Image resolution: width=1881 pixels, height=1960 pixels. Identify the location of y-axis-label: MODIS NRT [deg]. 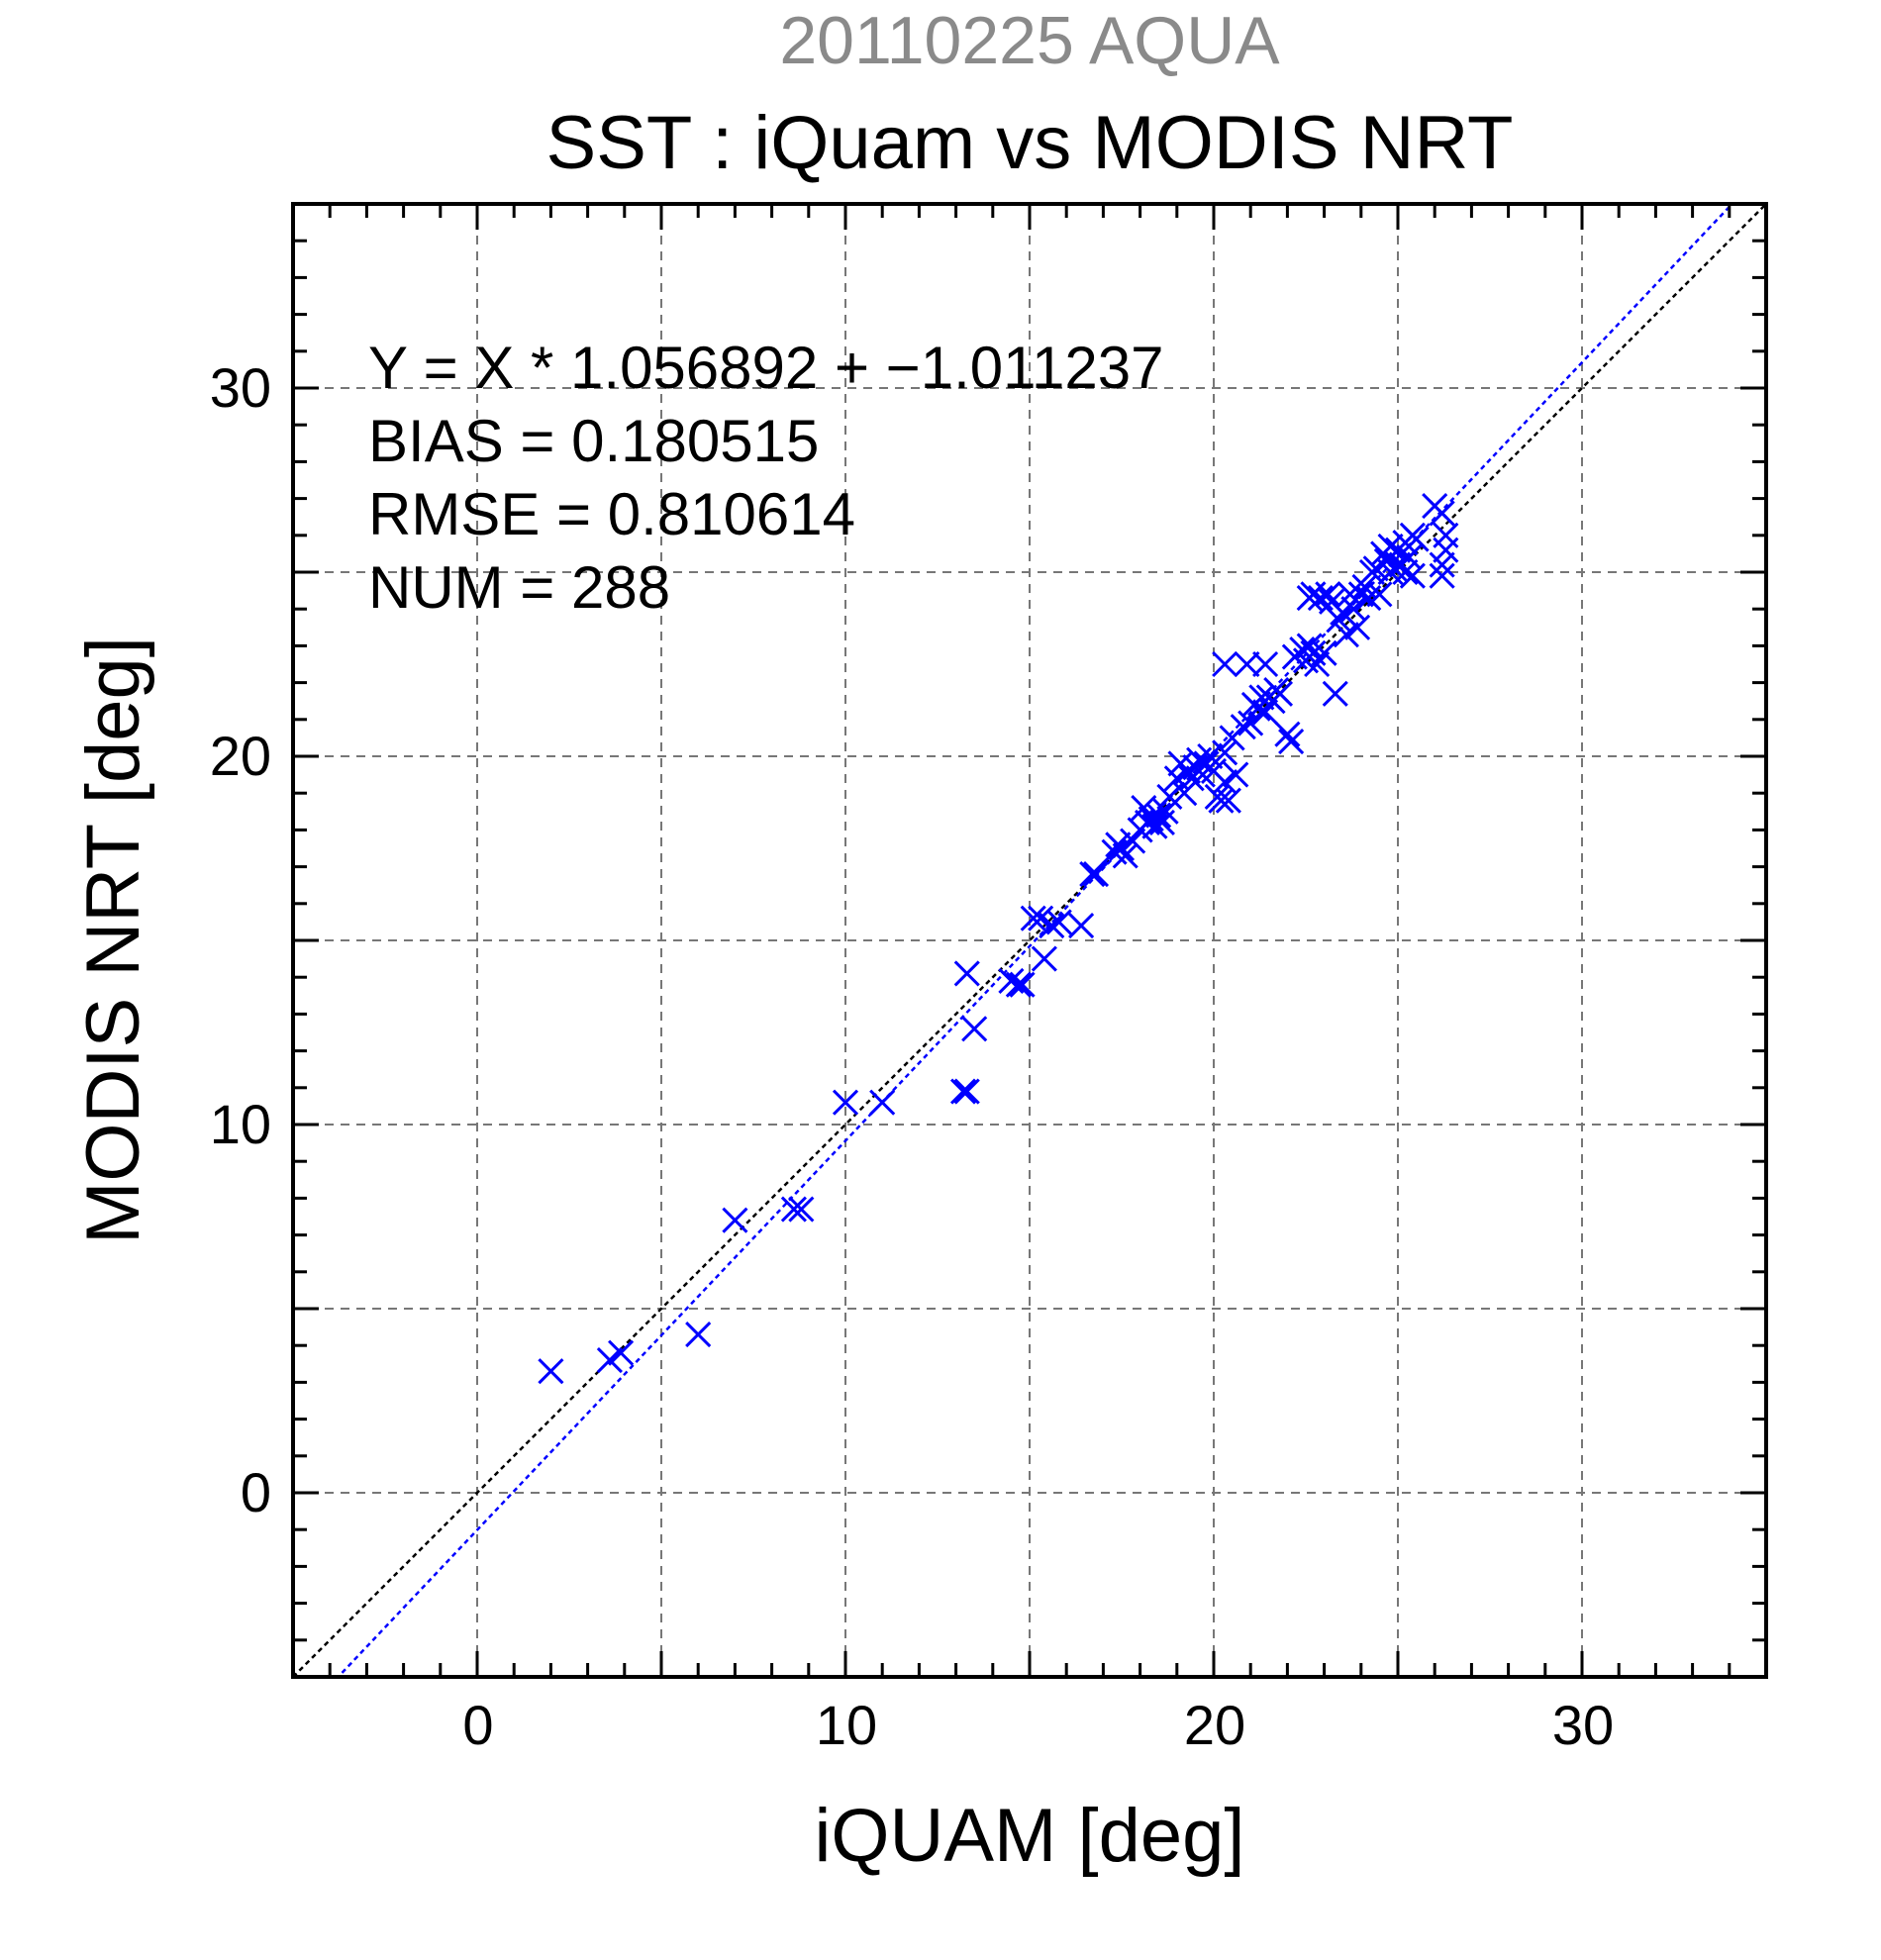
(113, 940).